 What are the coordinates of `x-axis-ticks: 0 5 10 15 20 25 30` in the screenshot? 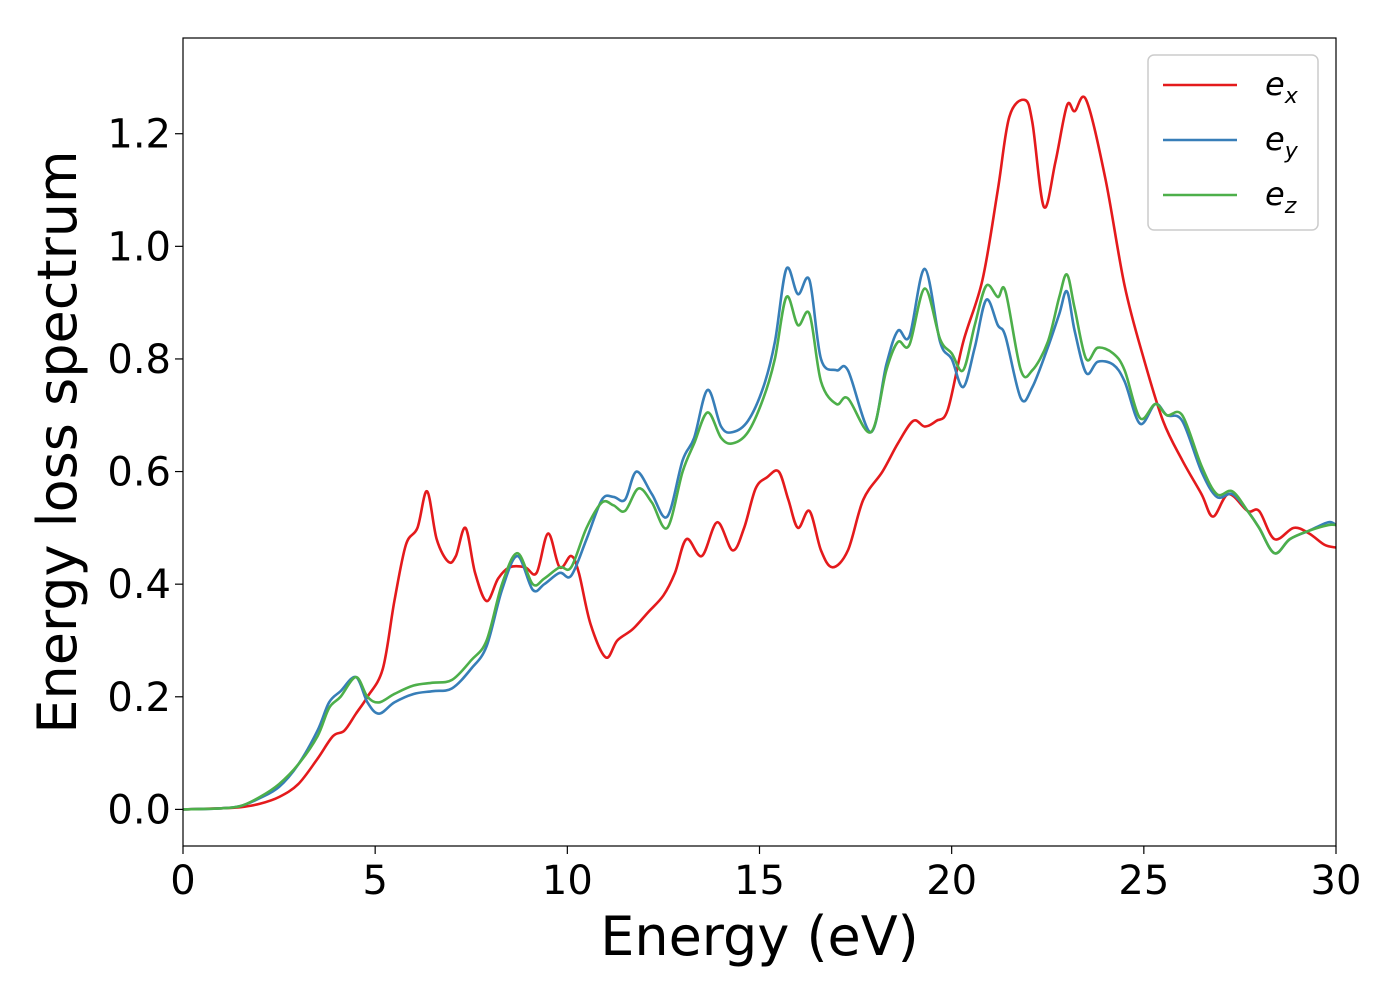 It's located at (765, 875).